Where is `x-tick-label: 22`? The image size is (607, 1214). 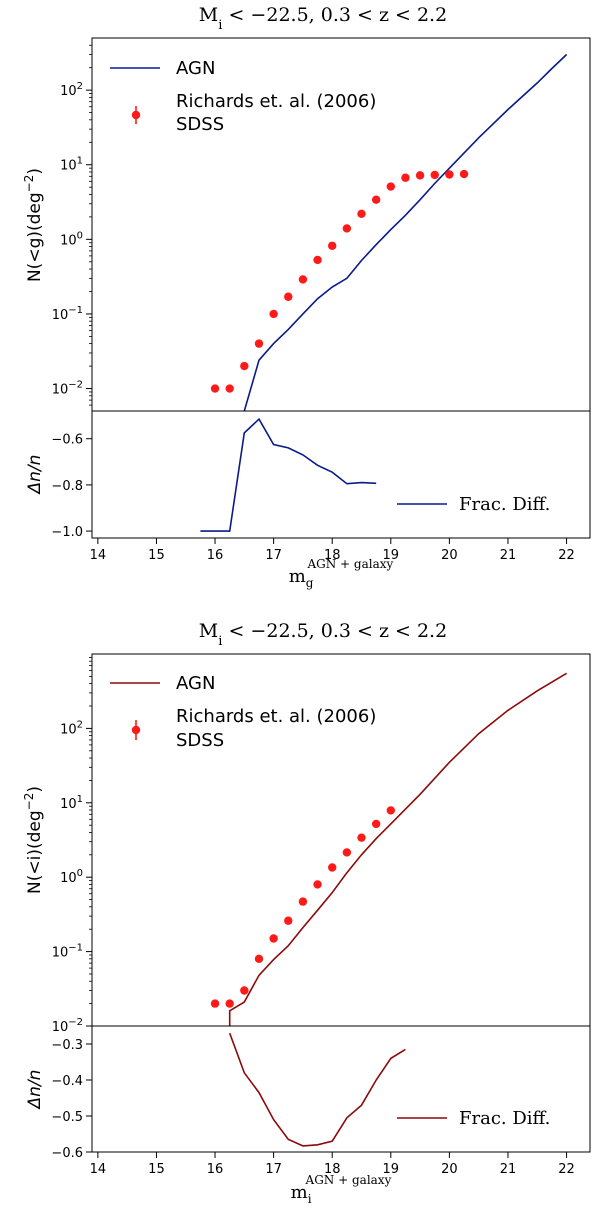 x-tick-label: 22 is located at coordinates (566, 1169).